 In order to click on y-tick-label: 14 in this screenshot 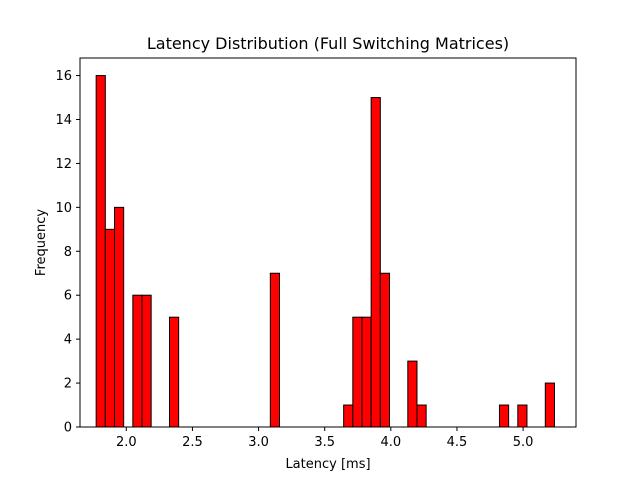, I will do `click(63, 120)`.